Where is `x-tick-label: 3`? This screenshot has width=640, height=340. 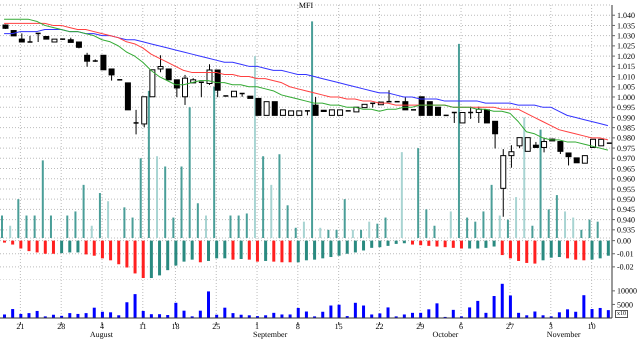 x-tick-label: 3 is located at coordinates (550, 326).